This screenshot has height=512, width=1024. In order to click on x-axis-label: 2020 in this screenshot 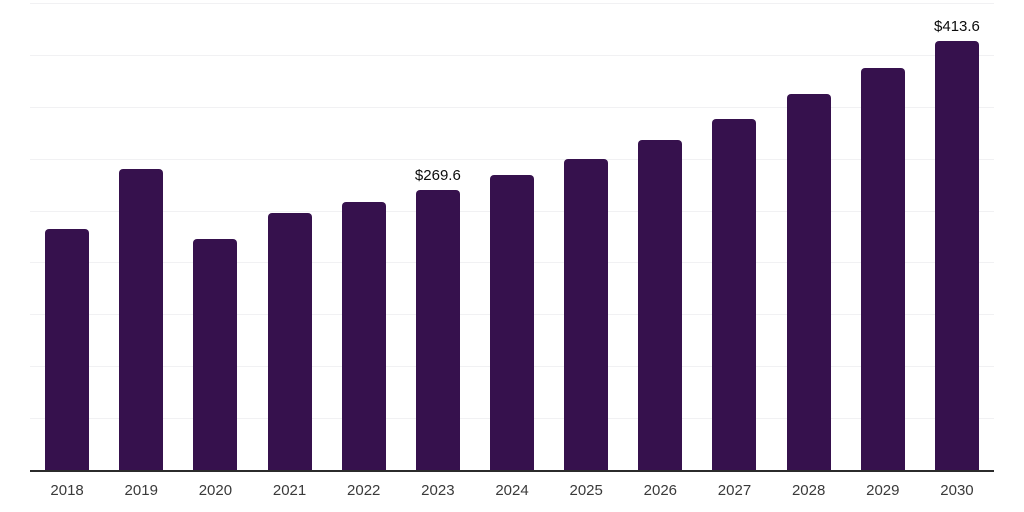, I will do `click(215, 490)`.